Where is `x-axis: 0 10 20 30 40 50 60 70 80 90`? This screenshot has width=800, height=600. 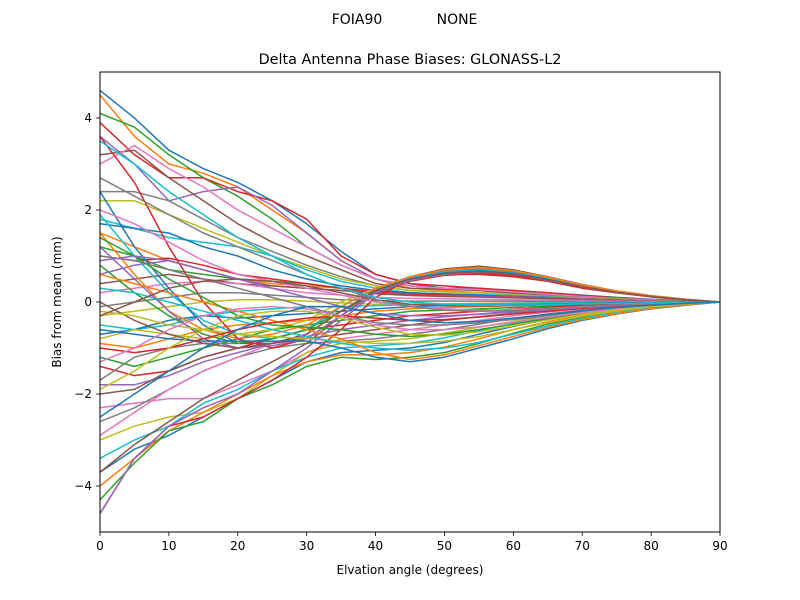
x-axis: 0 10 20 30 40 50 60 70 80 90 is located at coordinates (412, 542).